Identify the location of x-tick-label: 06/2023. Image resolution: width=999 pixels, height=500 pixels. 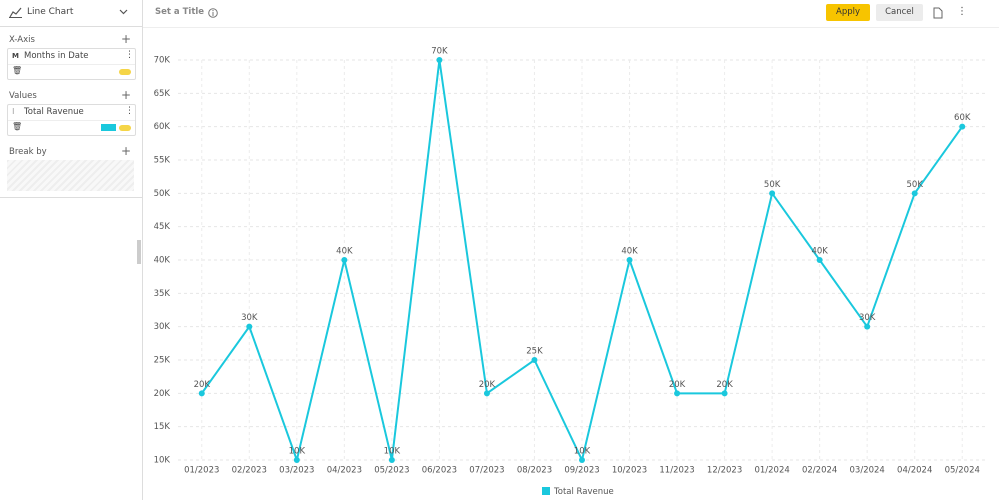
(439, 471).